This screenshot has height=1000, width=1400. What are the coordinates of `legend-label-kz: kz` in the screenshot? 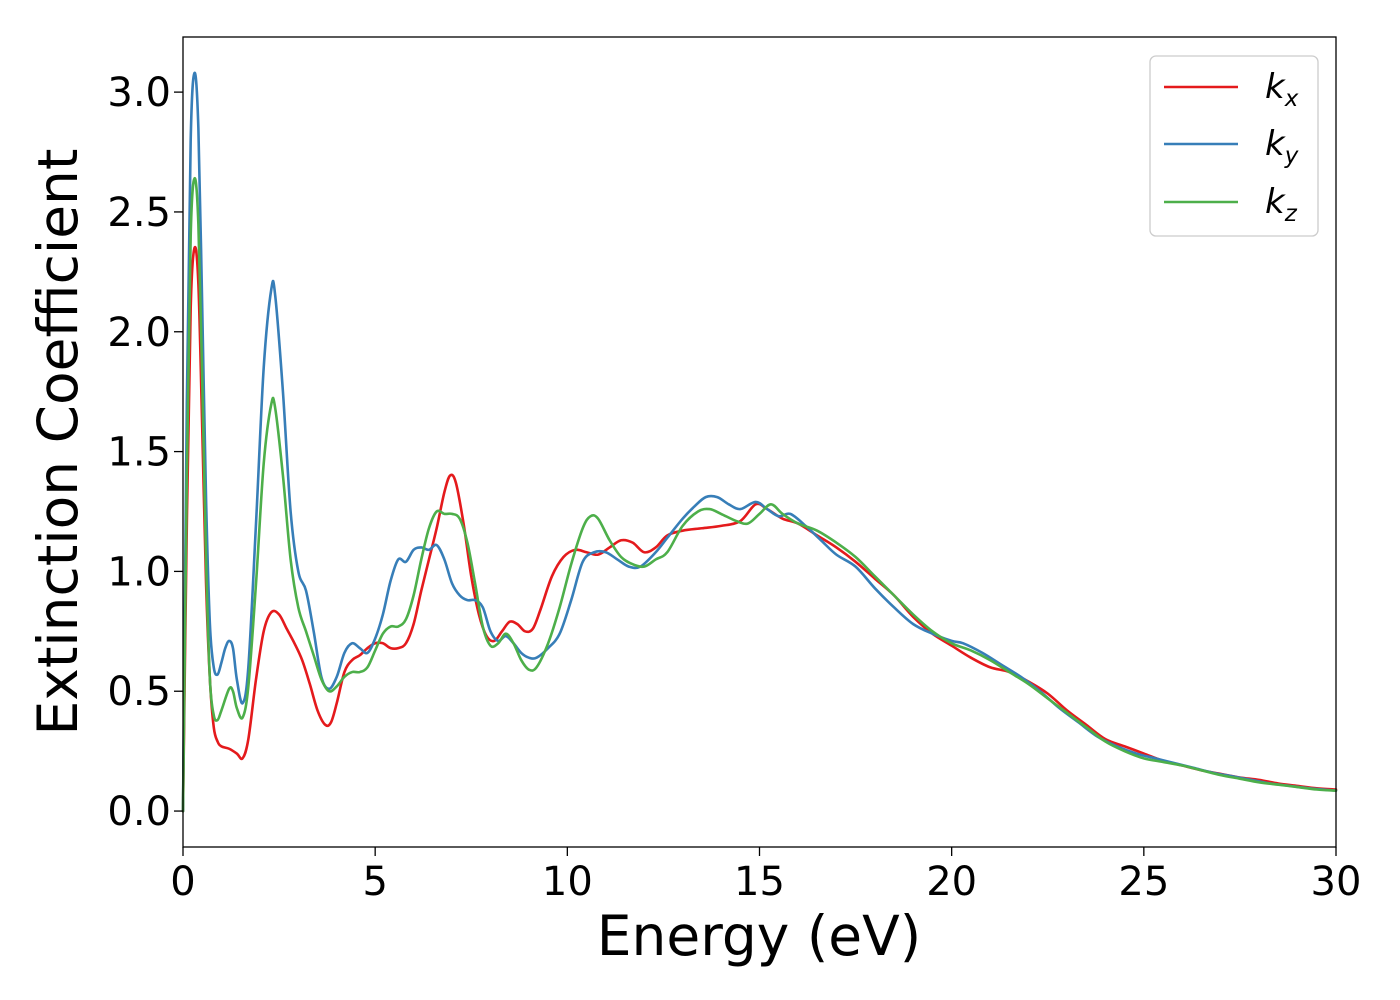 It's located at (1281, 204).